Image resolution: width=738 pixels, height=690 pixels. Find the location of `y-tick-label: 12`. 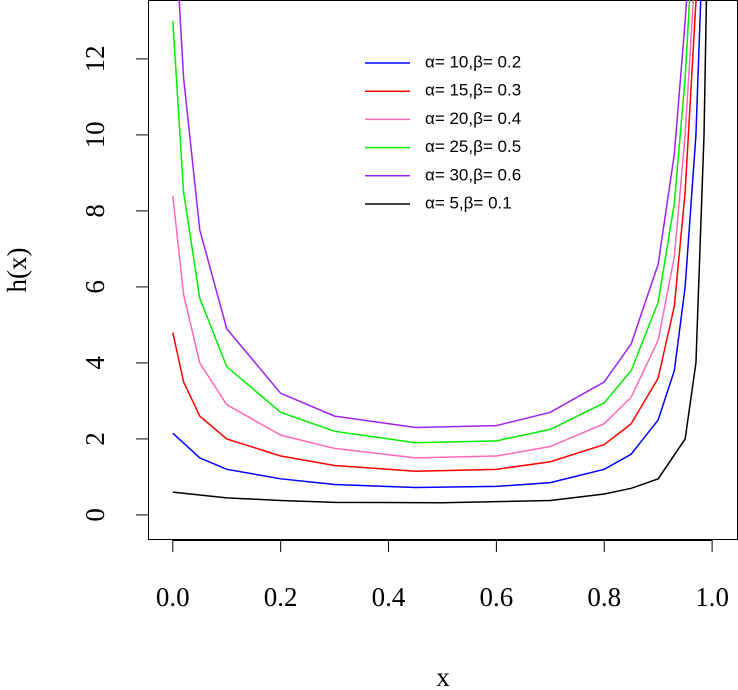

y-tick-label: 12 is located at coordinates (95, 58).